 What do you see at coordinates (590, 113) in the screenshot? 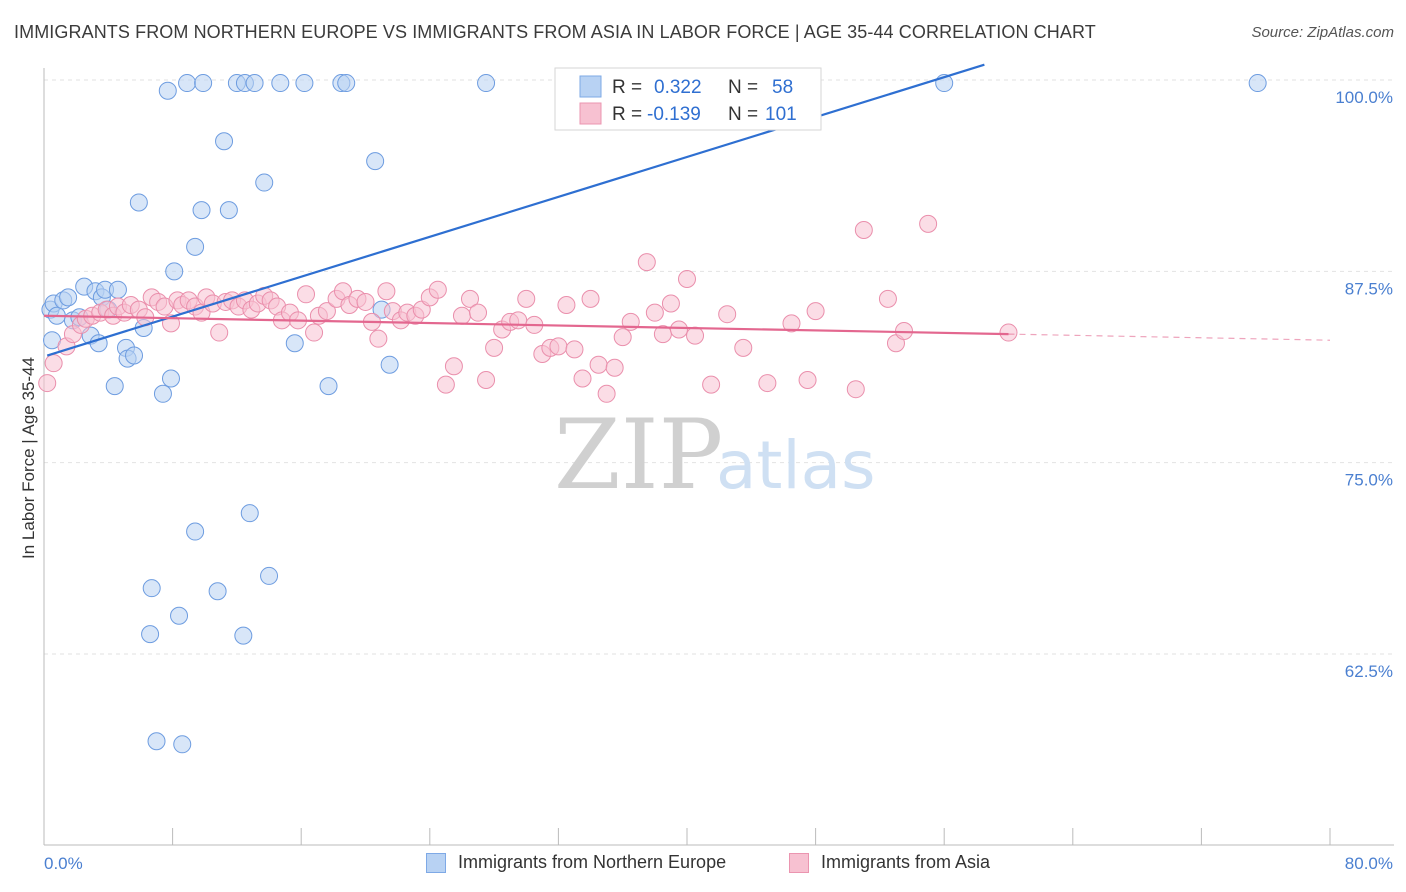
I see `legend-swatch-pink` at bounding box center [590, 113].